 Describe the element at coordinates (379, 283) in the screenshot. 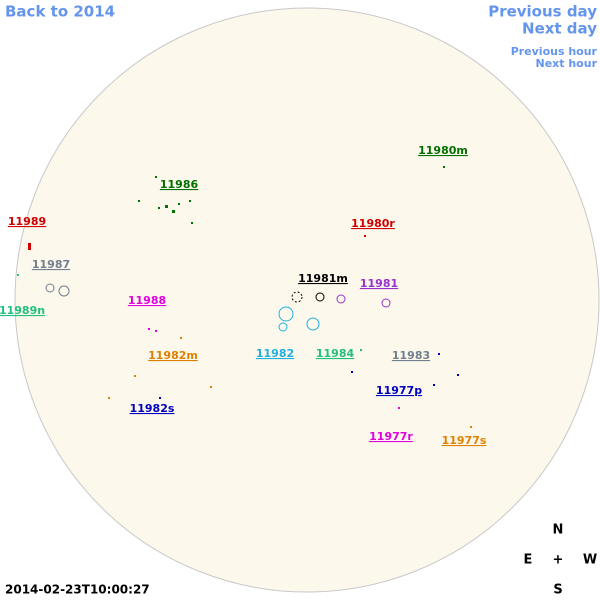

I see `region-label: 11981` at that location.